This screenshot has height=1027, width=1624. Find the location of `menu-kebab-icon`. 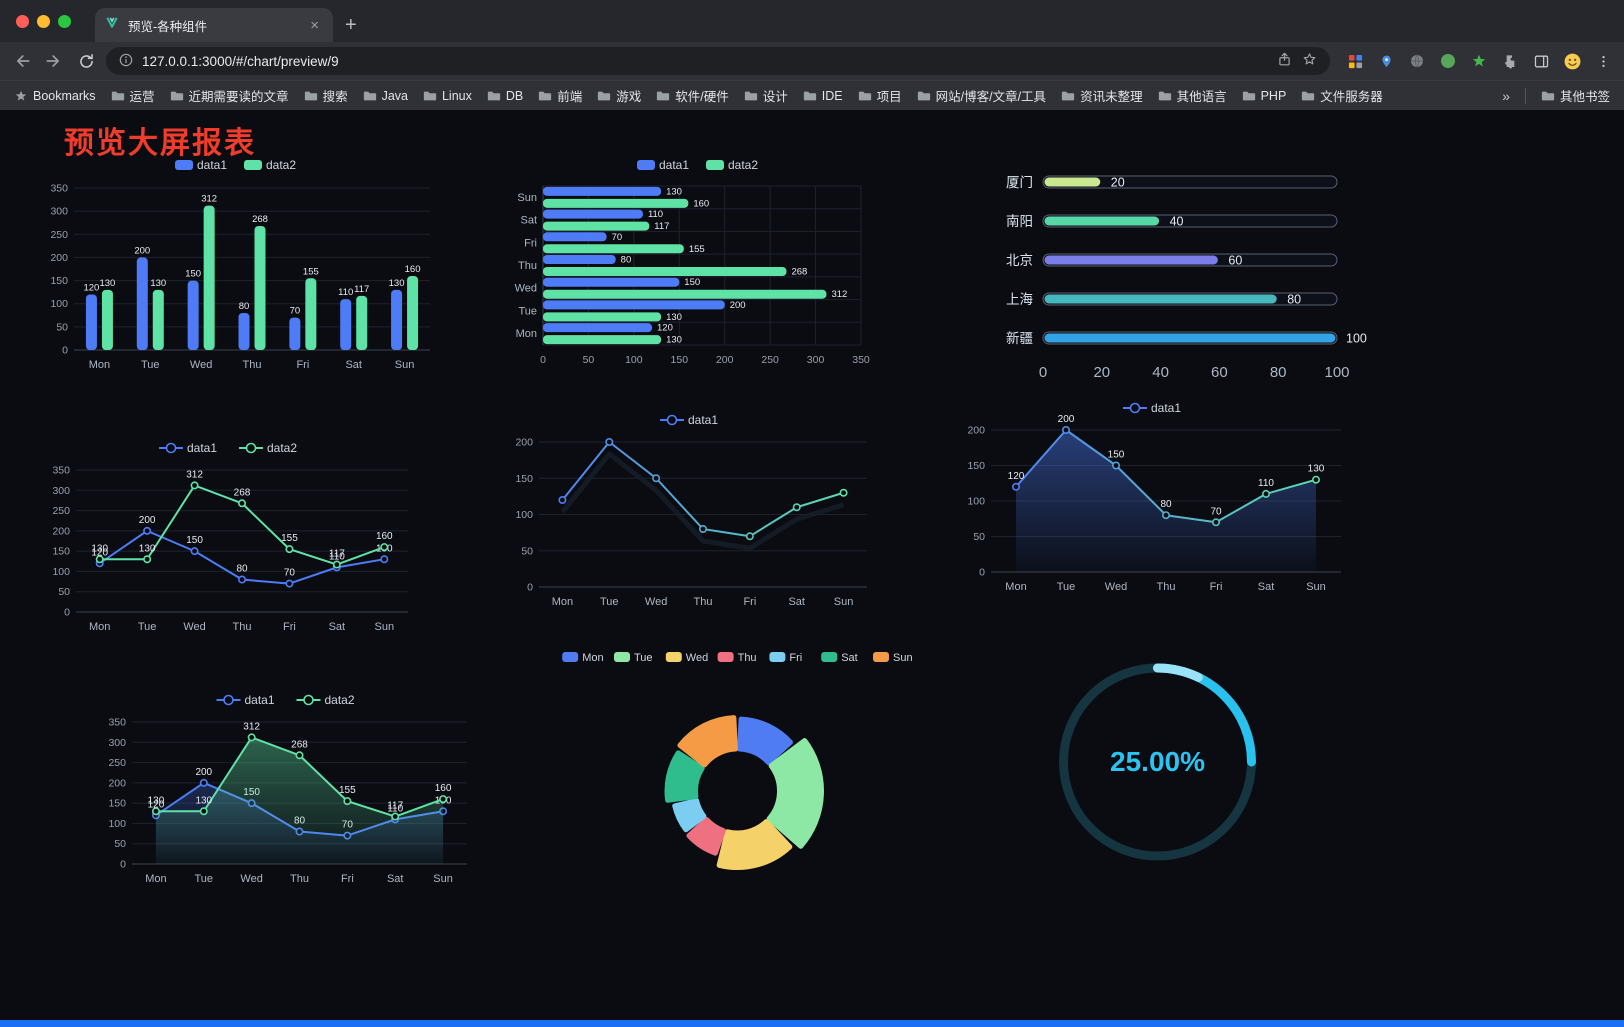

menu-kebab-icon is located at coordinates (1603, 61).